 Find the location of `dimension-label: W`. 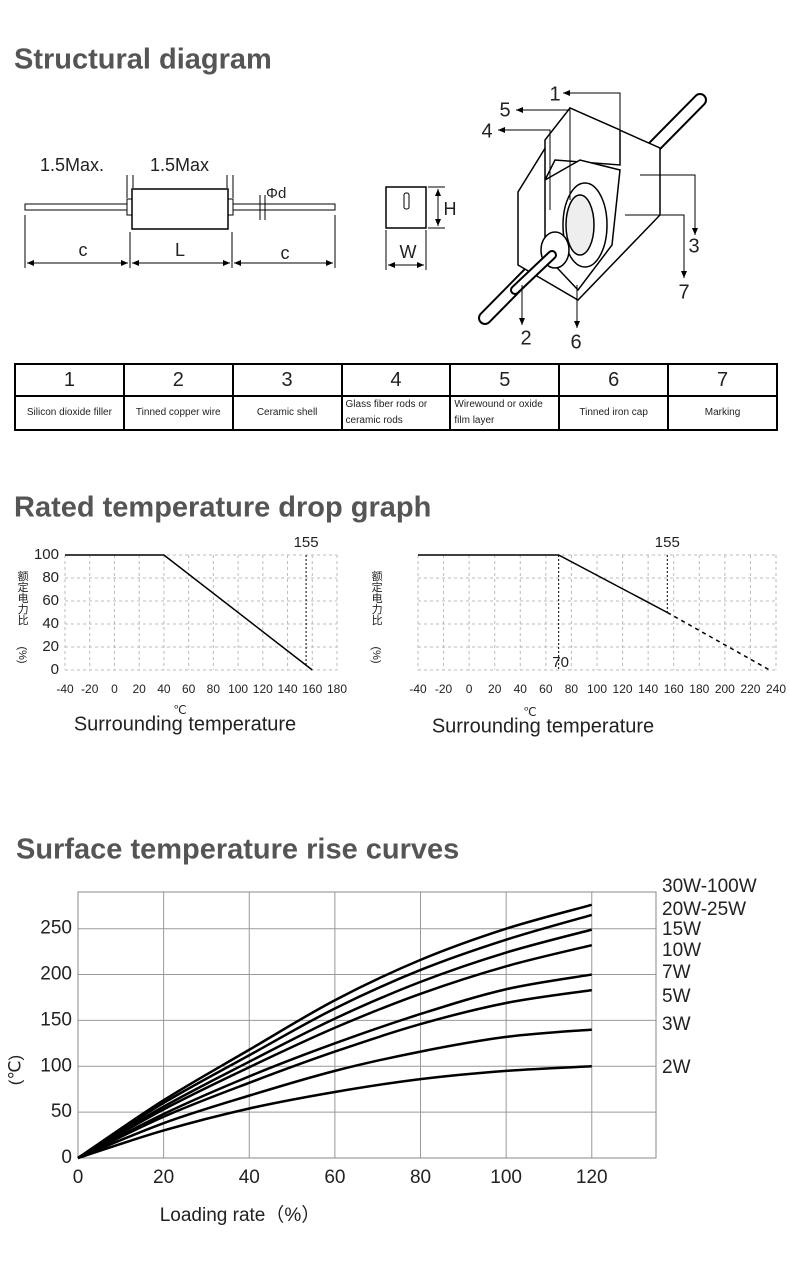

dimension-label: W is located at coordinates (408, 252).